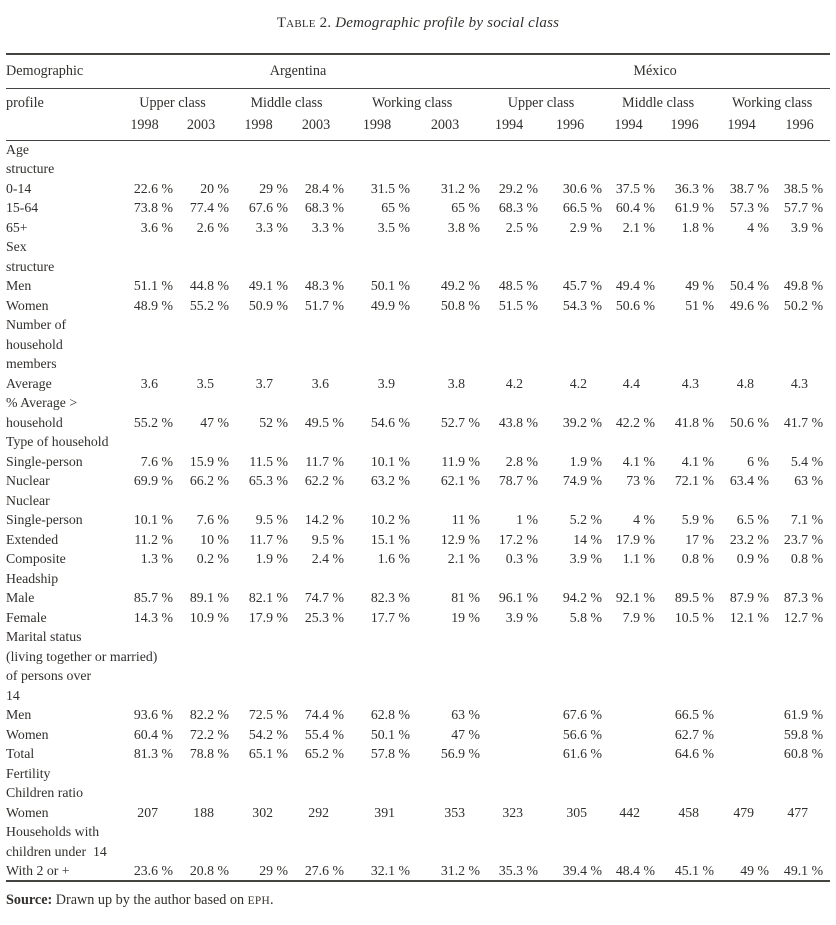  I want to click on cell-value: 14%, so click(588, 539).